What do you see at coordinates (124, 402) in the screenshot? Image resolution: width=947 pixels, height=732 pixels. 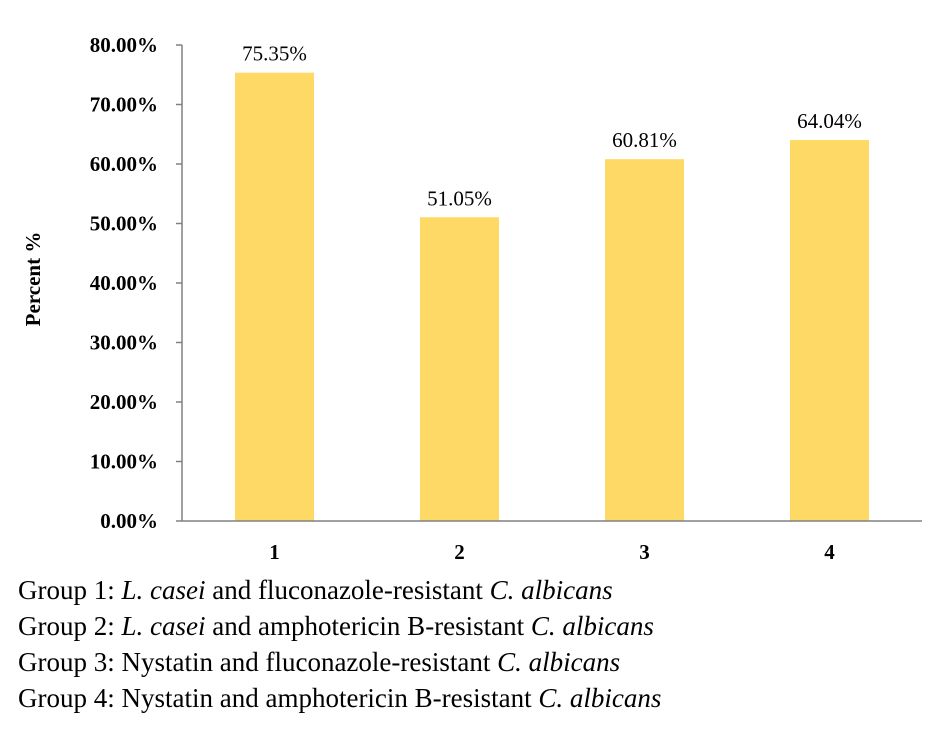 I see `y-tick-label: 20.00%` at bounding box center [124, 402].